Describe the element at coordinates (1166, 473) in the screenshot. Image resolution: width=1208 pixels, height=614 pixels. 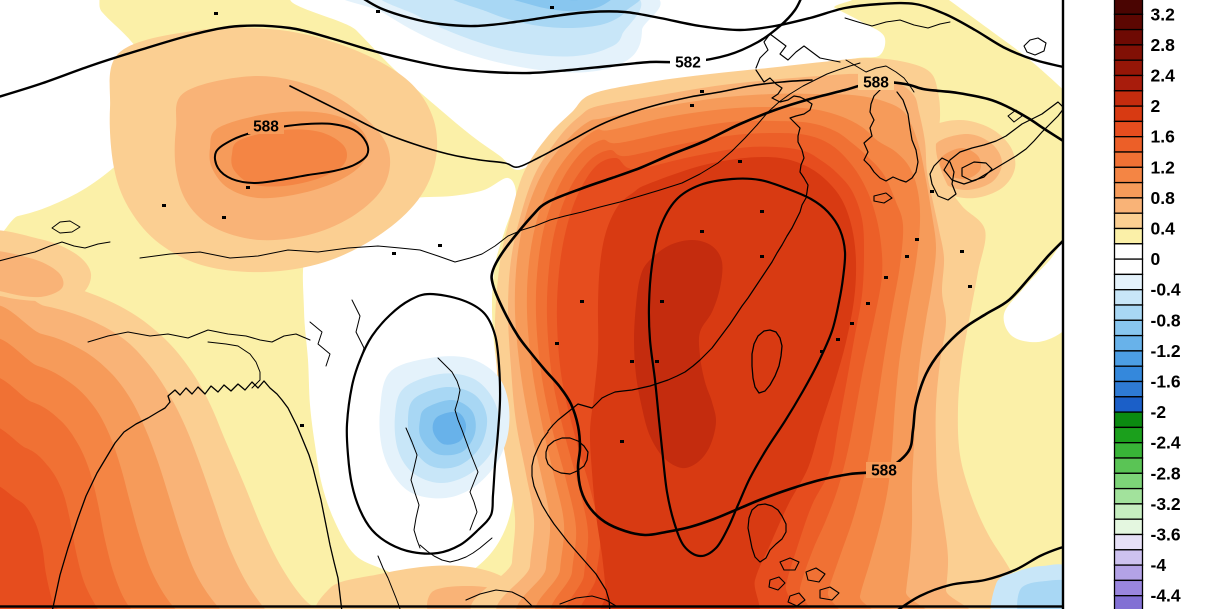
I see `svg-text: -2.8` at that location.